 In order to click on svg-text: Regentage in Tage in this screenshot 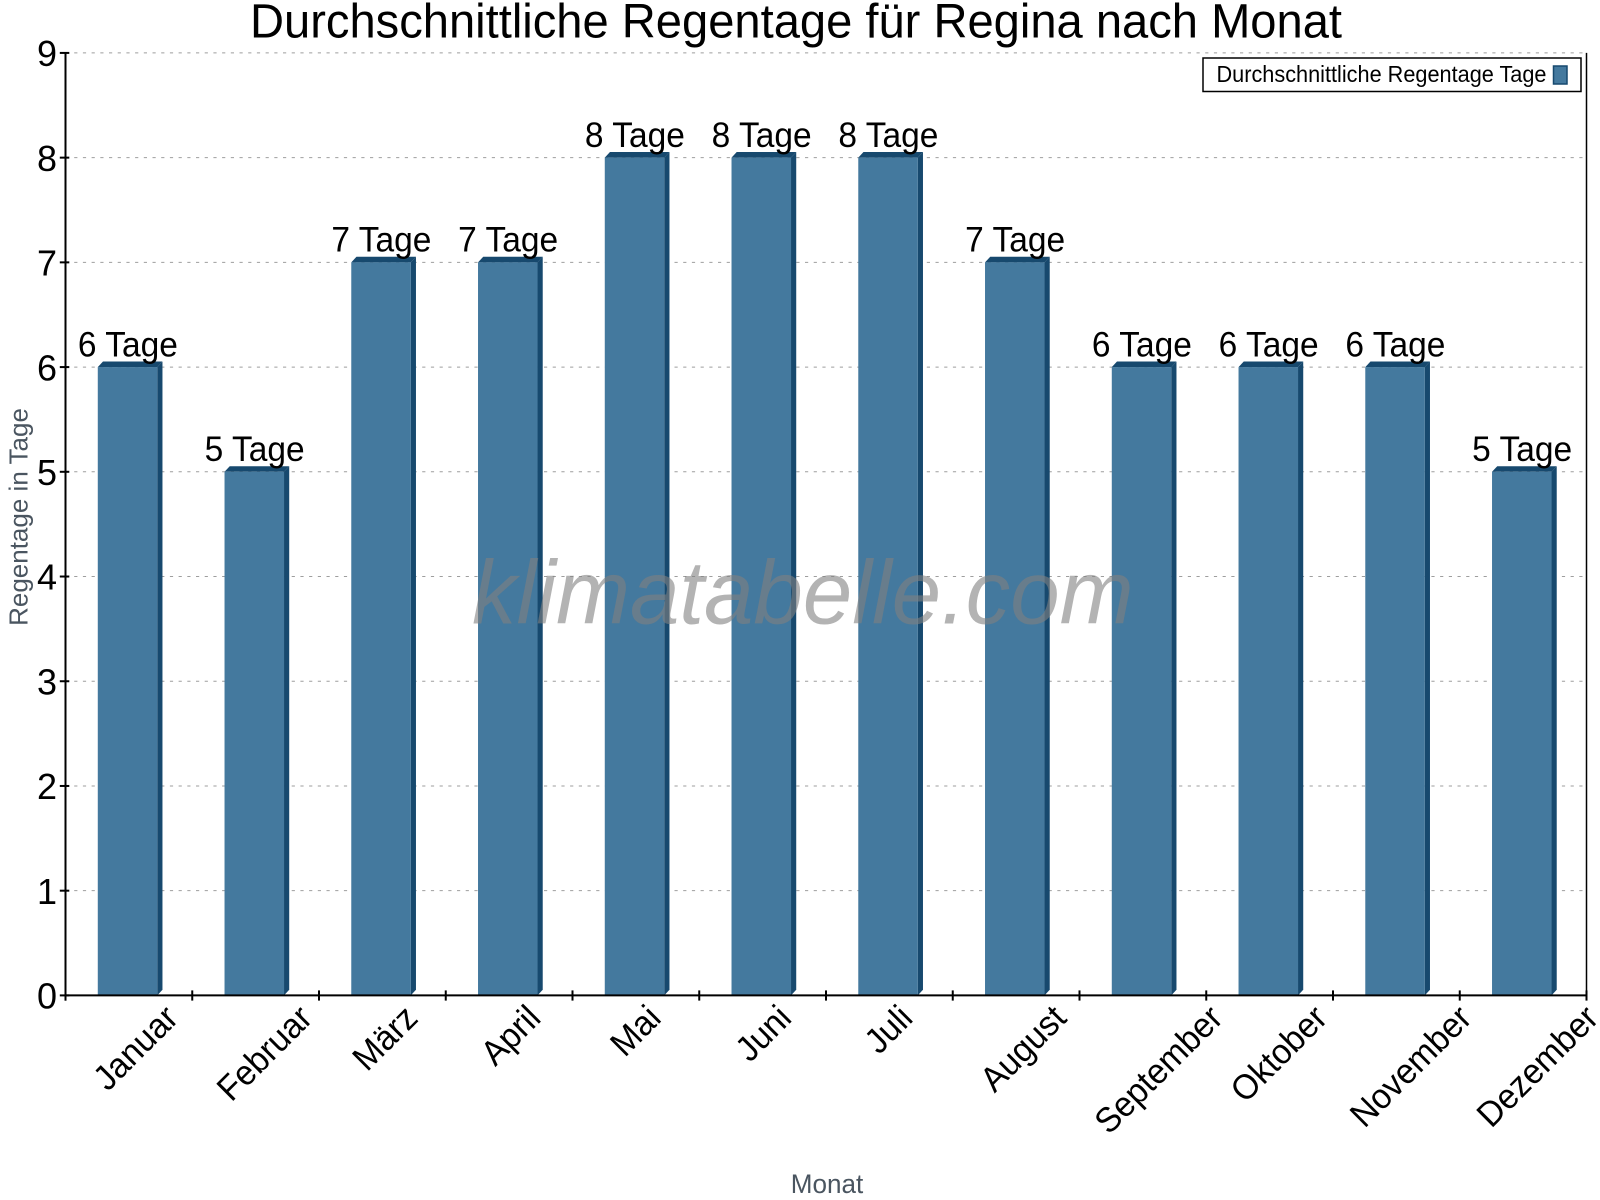, I will do `click(19, 517)`.